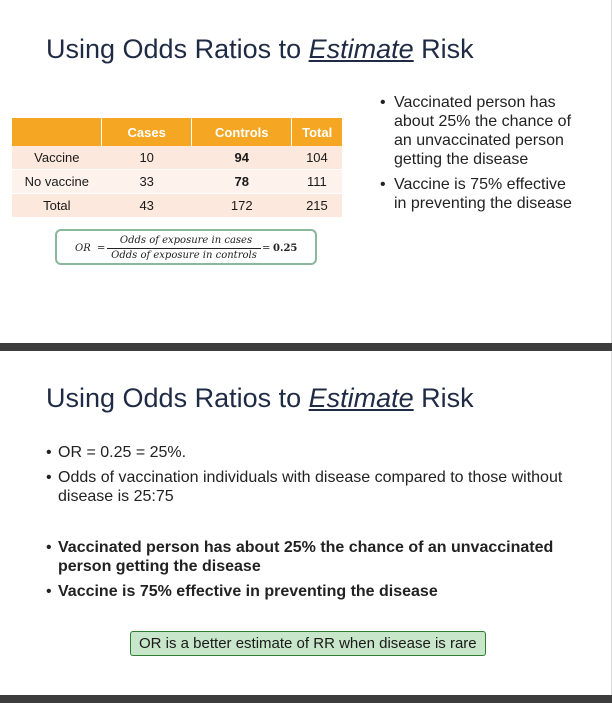  What do you see at coordinates (146, 181) in the screenshot?
I see `table-cell: 33` at bounding box center [146, 181].